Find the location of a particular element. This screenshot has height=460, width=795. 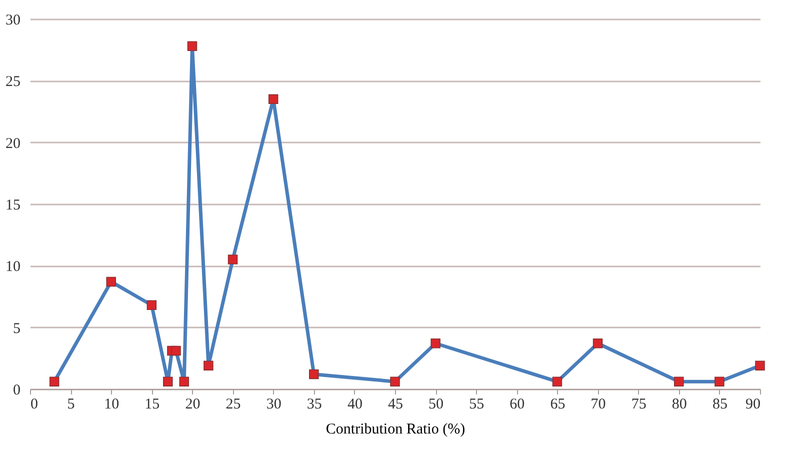

y-tick-label: 15 is located at coordinates (13, 206).